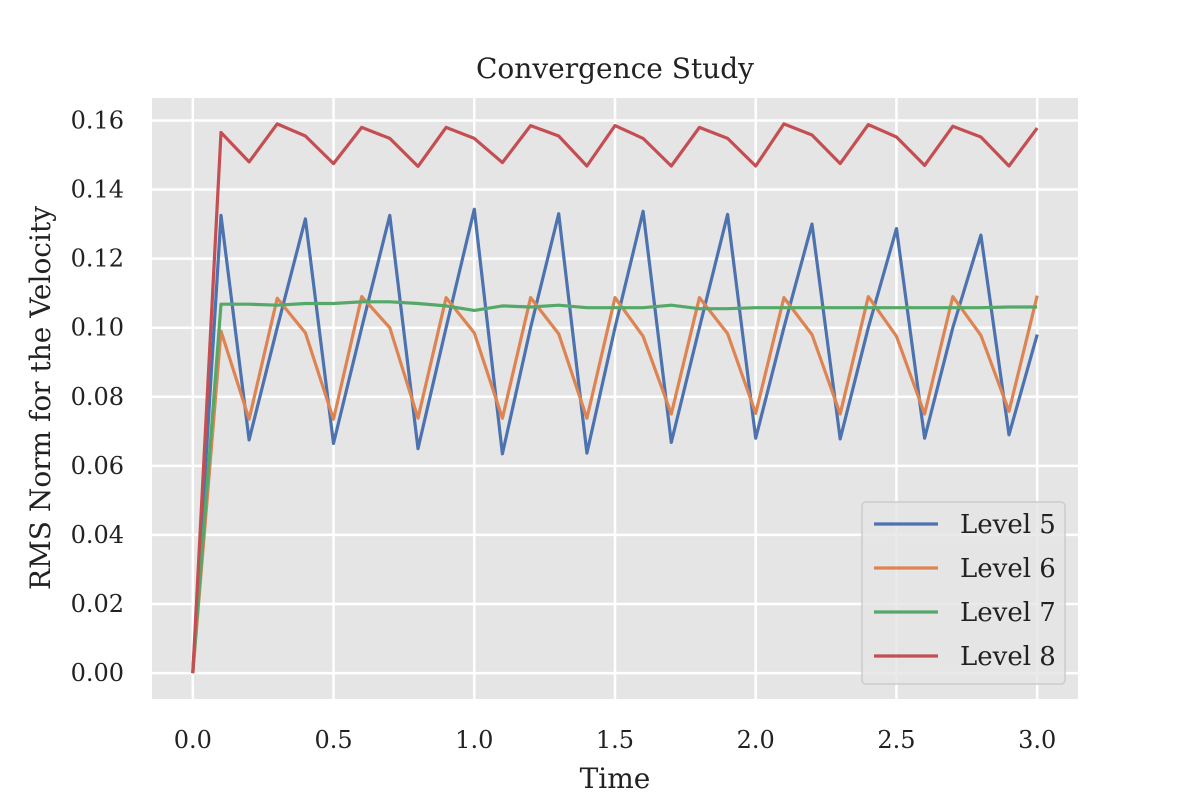 The width and height of the screenshot is (1200, 804). Describe the element at coordinates (97, 535) in the screenshot. I see `y-tick-label: 0.04` at that location.